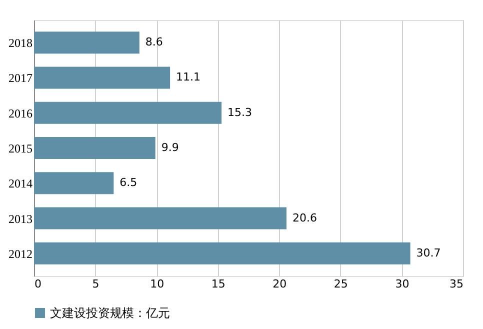 This screenshot has width=483, height=329. Describe the element at coordinates (188, 77) in the screenshot. I see `data-label: 11.1` at that location.